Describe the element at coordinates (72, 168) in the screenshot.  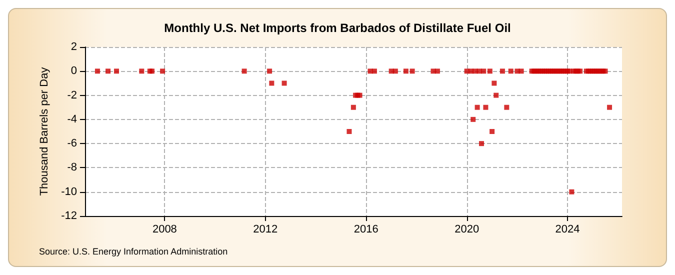
I see `y-tick-label: -8` at that location.